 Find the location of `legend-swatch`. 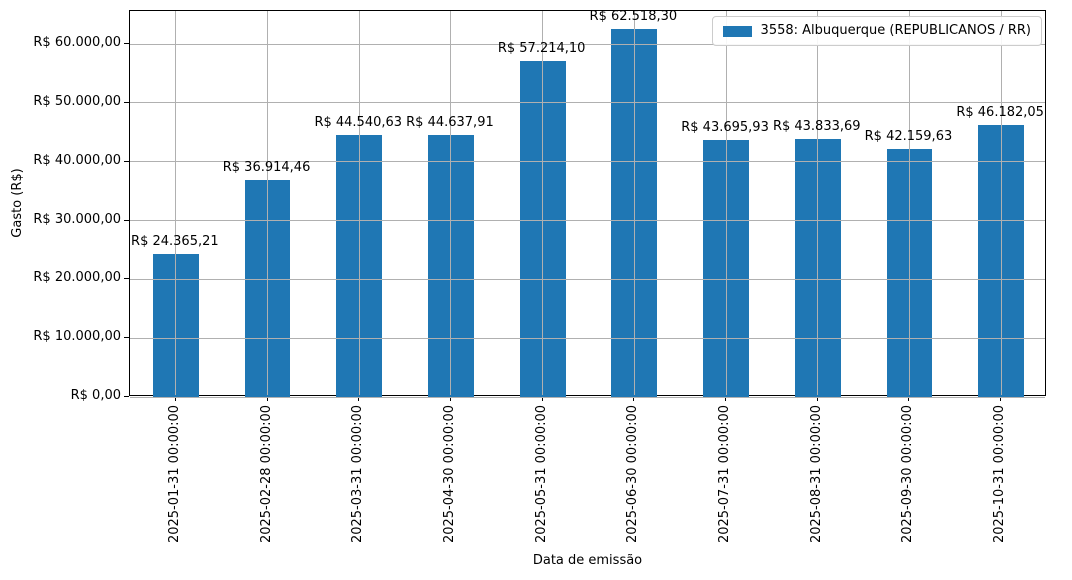

legend-swatch is located at coordinates (737, 31).